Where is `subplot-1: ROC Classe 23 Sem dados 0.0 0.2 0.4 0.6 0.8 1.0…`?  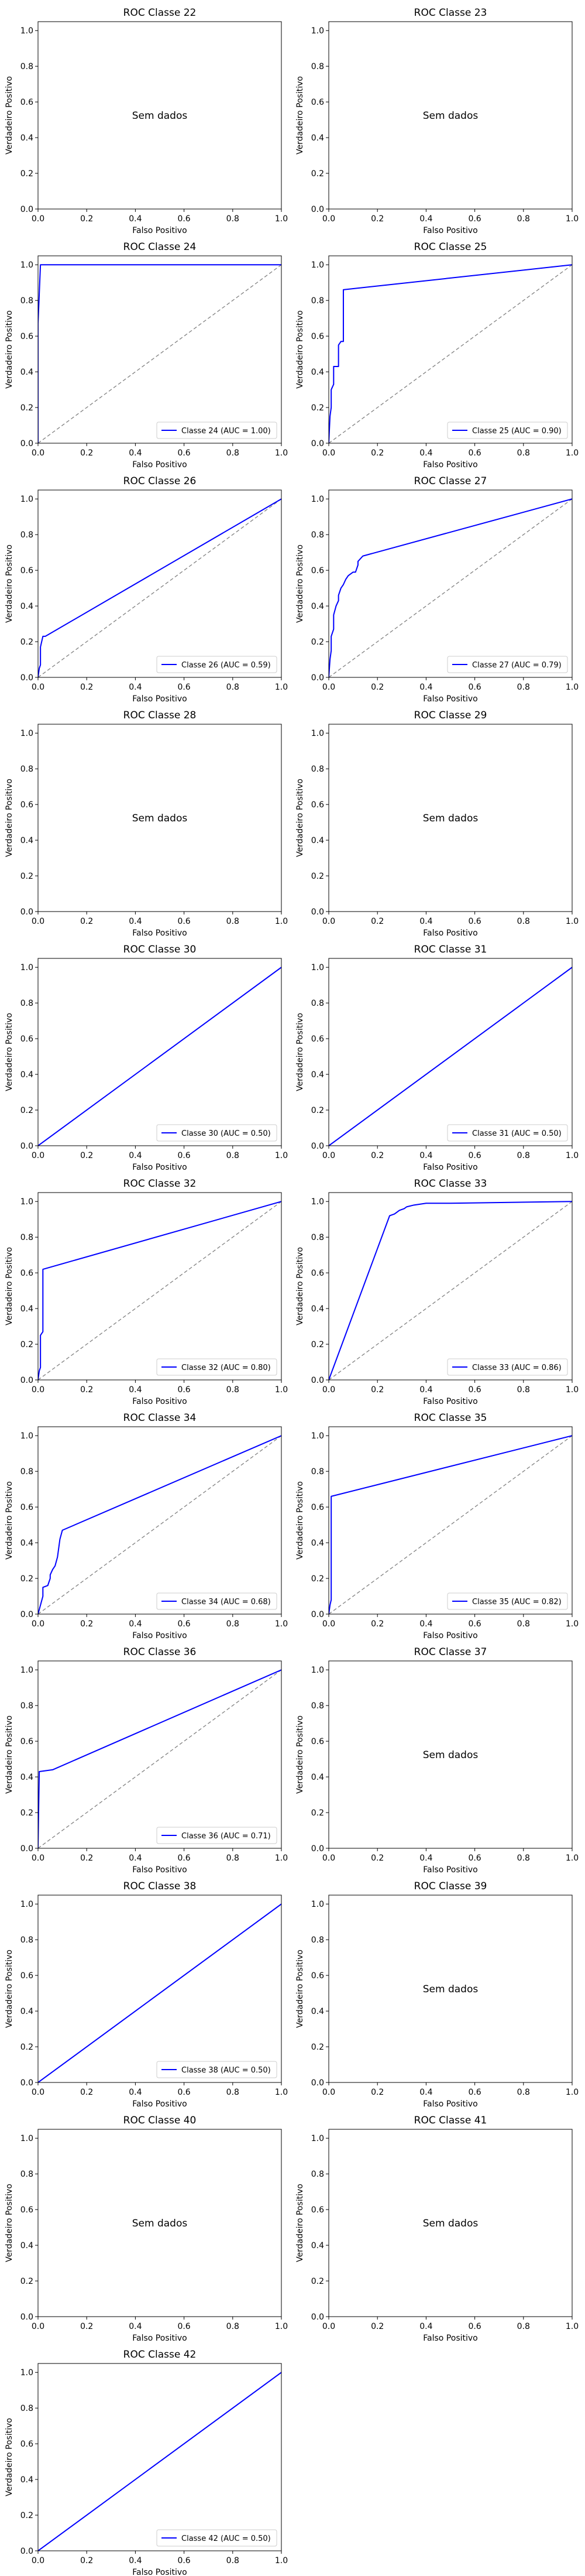 subplot-1: ROC Classe 23 Sem dados 0.0 0.2 0.4 0.6 0.8 1.0… is located at coordinates (437, 121).